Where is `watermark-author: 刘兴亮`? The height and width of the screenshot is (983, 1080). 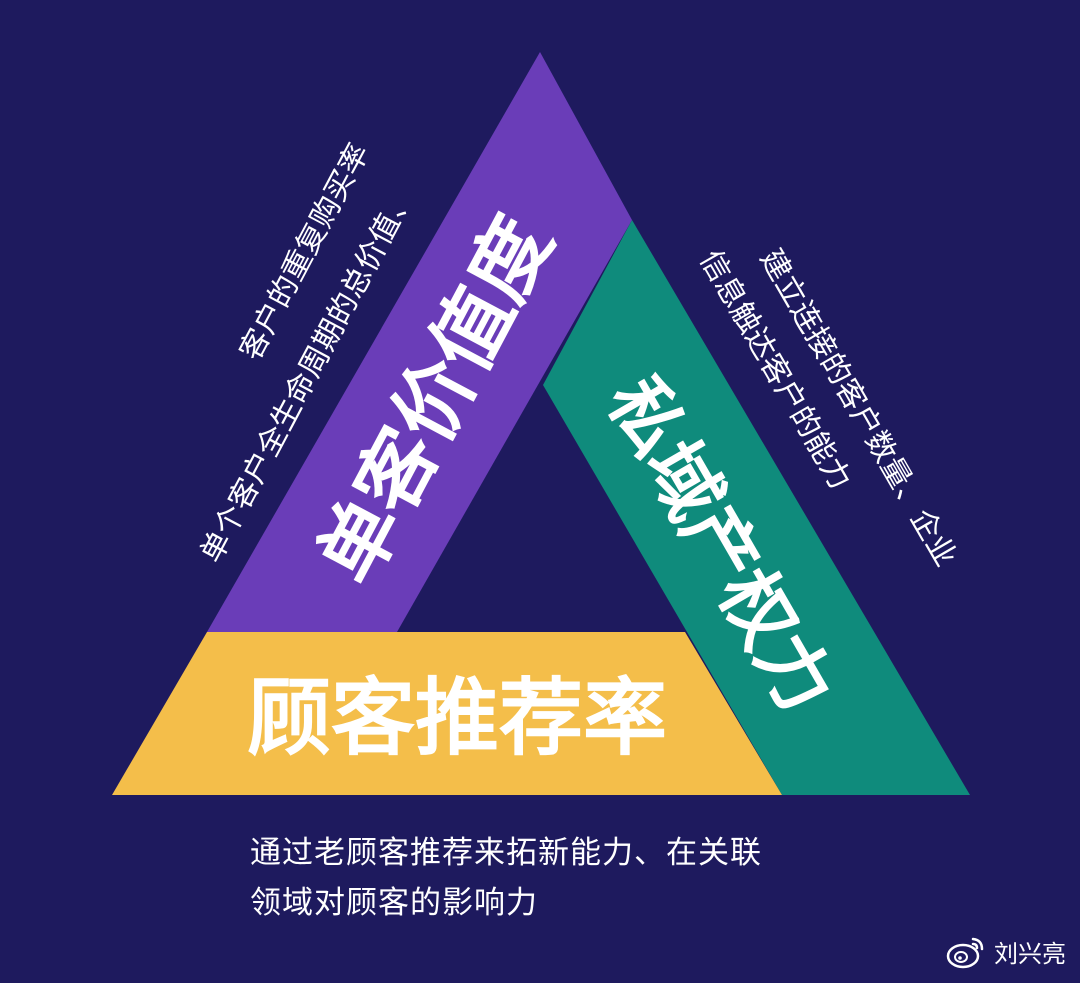 watermark-author: 刘兴亮 is located at coordinates (1030, 954).